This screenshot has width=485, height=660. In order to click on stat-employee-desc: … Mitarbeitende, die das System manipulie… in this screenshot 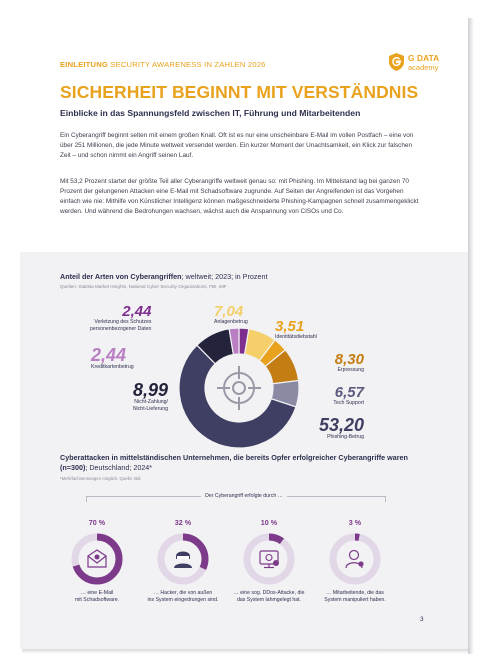, I will do `click(355, 597)`.